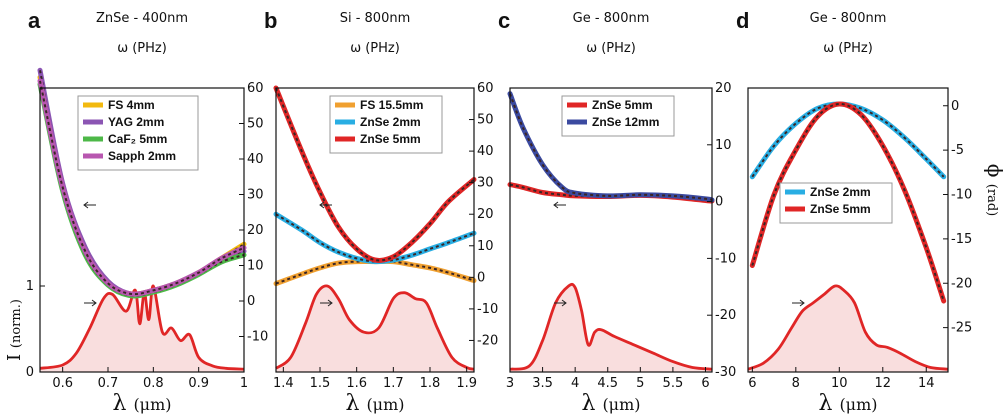  Describe the element at coordinates (320, 383) in the screenshot. I see `x-tick-label: 1.5` at that location.